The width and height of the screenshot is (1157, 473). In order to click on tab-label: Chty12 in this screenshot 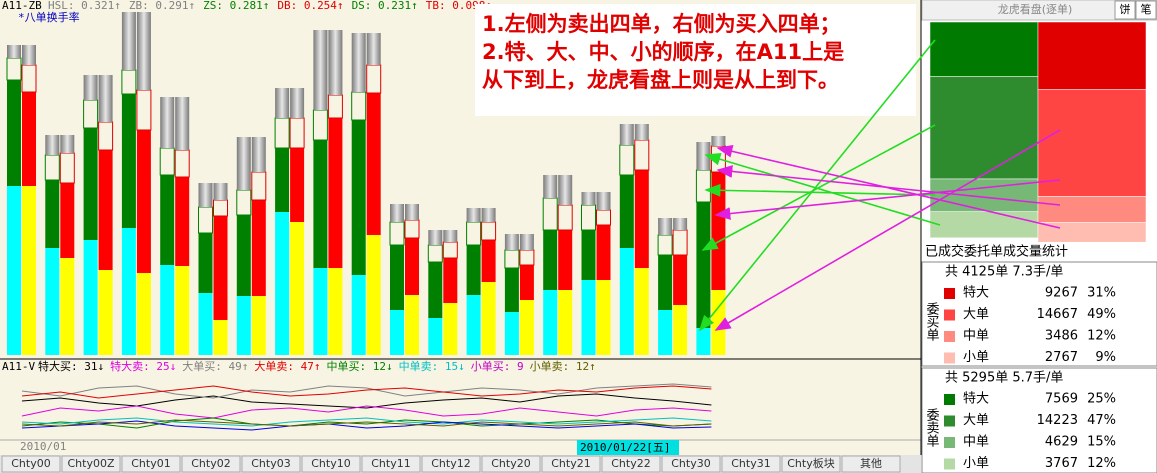, I will do `click(450, 463)`.